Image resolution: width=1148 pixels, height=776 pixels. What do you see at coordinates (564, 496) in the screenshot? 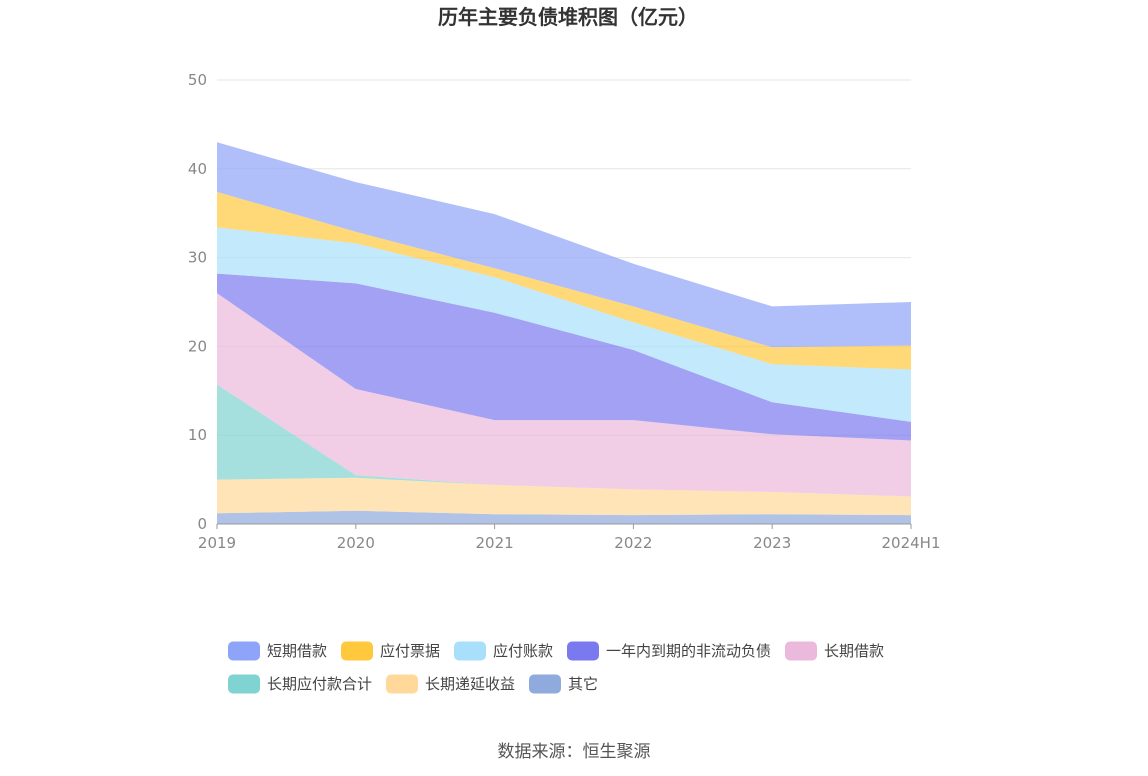
I see `area-长期递延收益` at bounding box center [564, 496].